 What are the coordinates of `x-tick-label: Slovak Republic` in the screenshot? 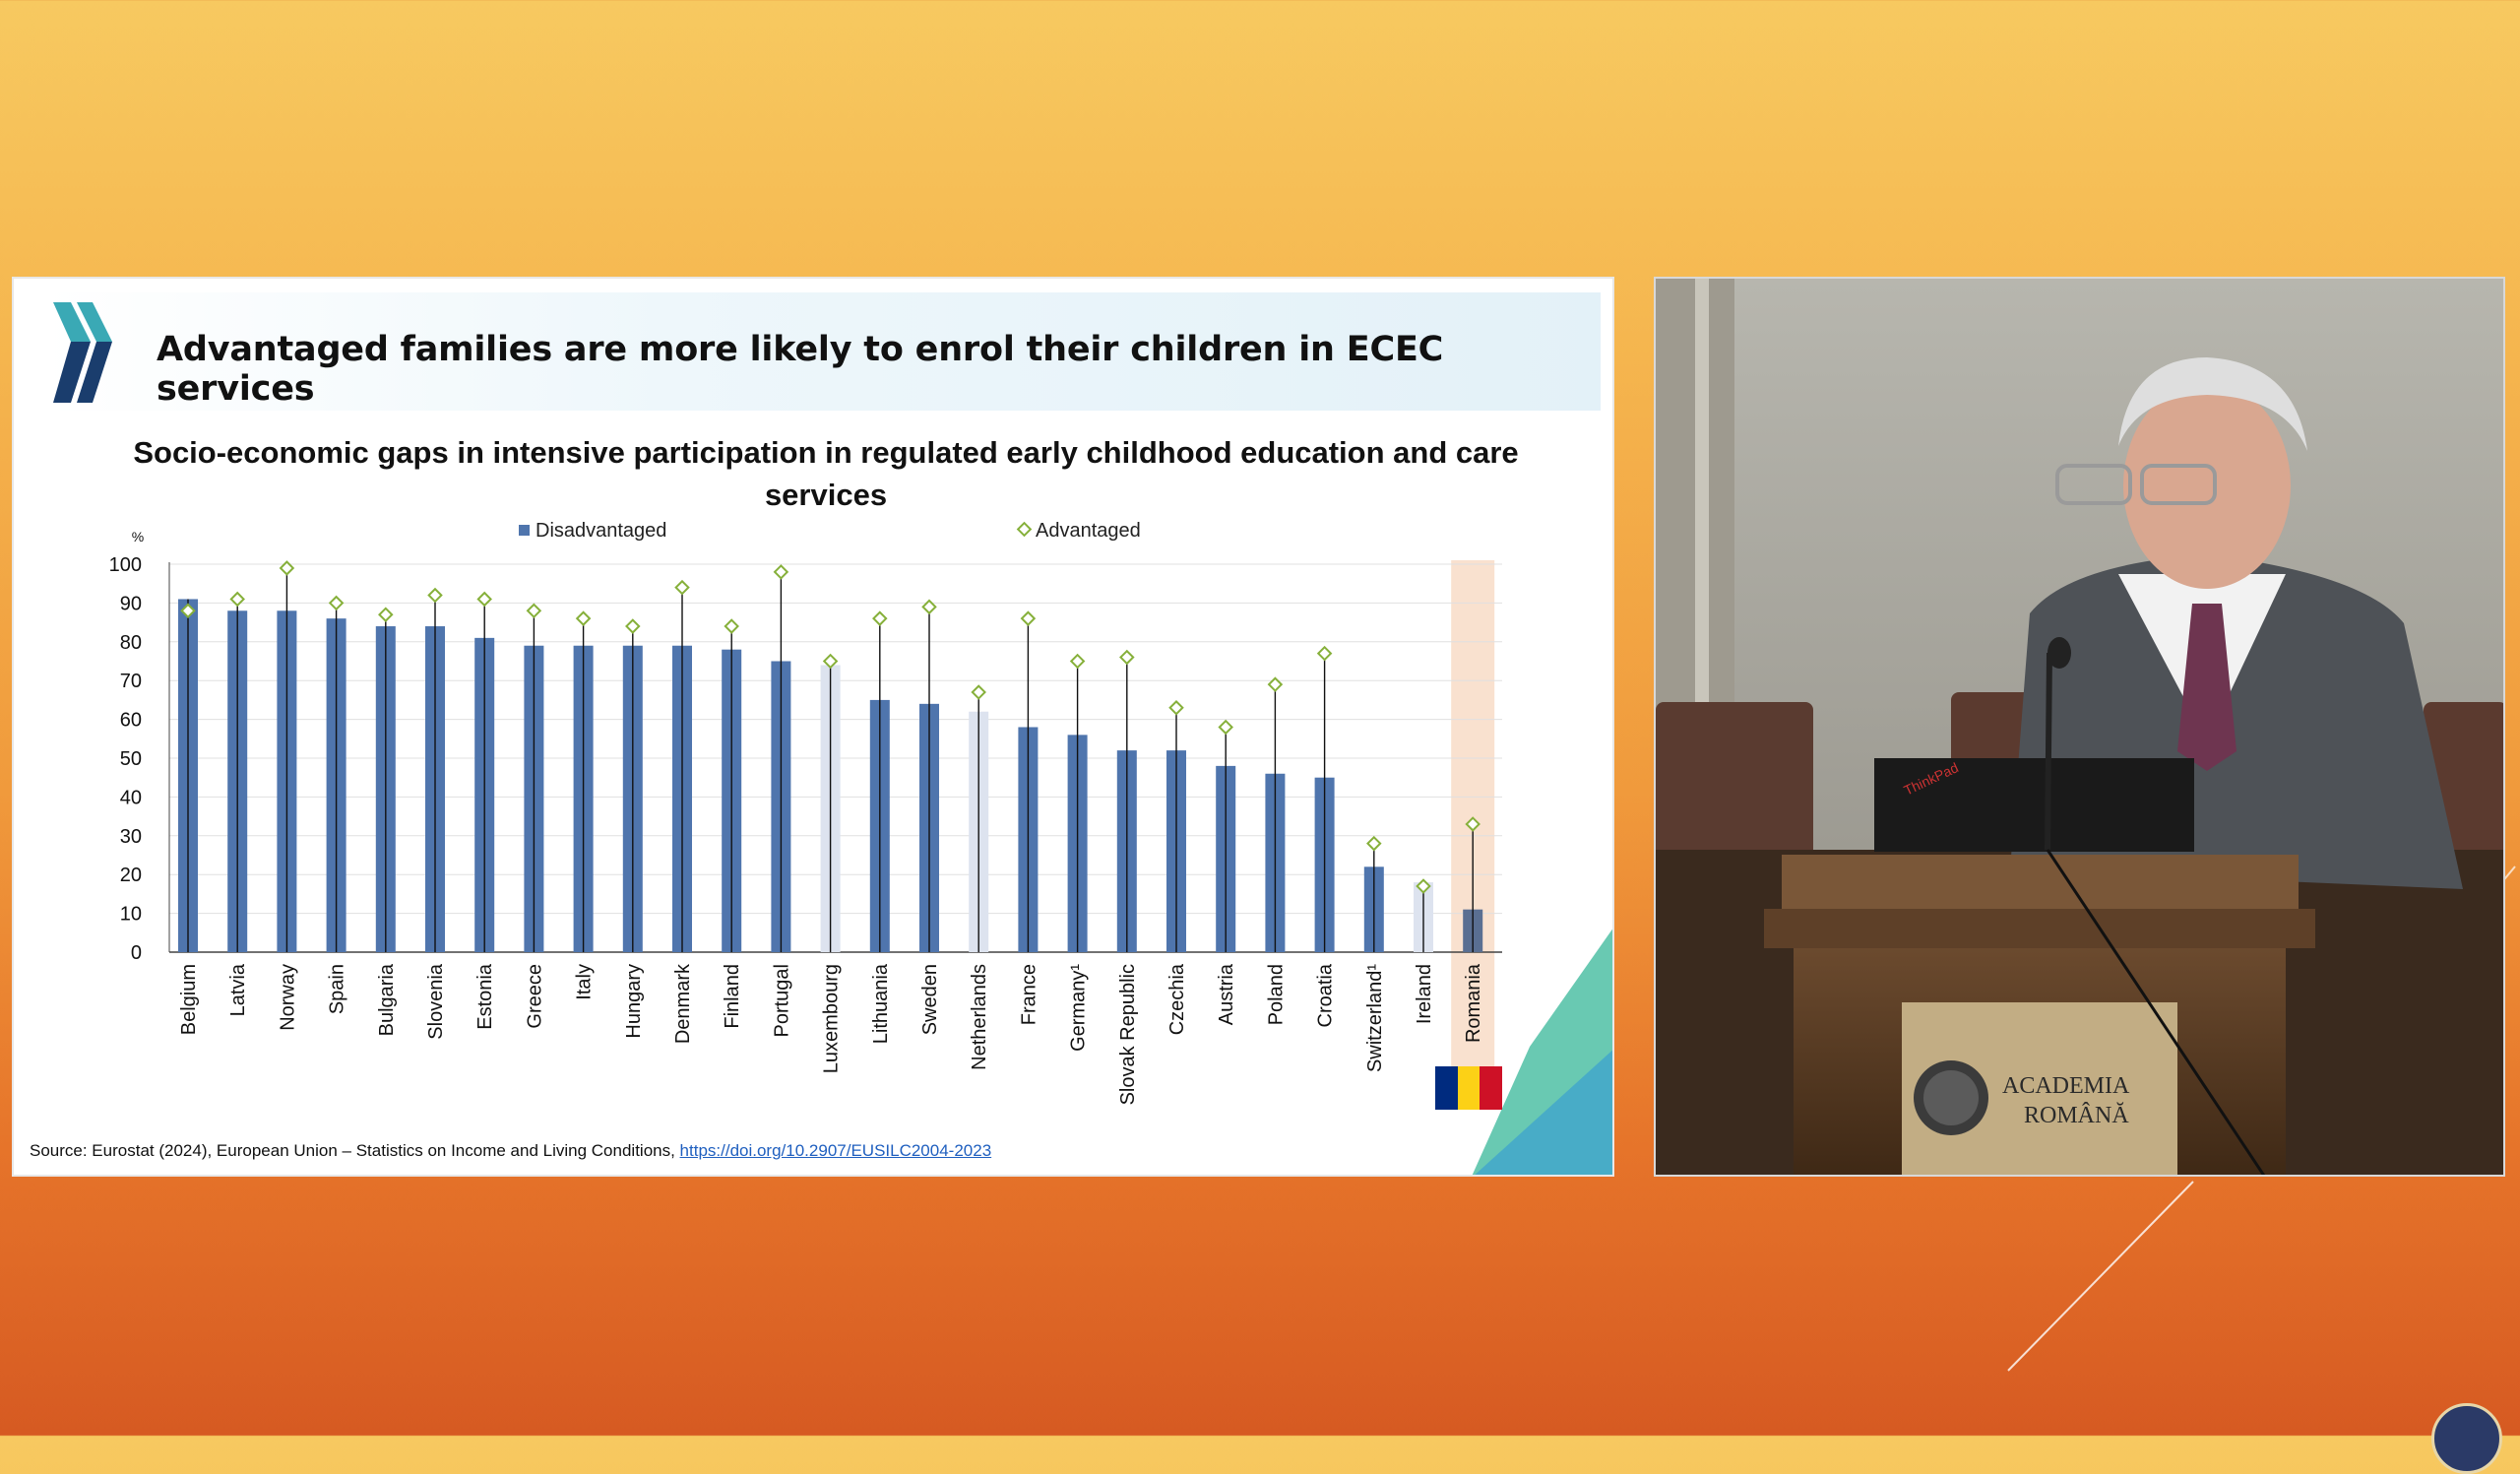 It's located at (1128, 1034).